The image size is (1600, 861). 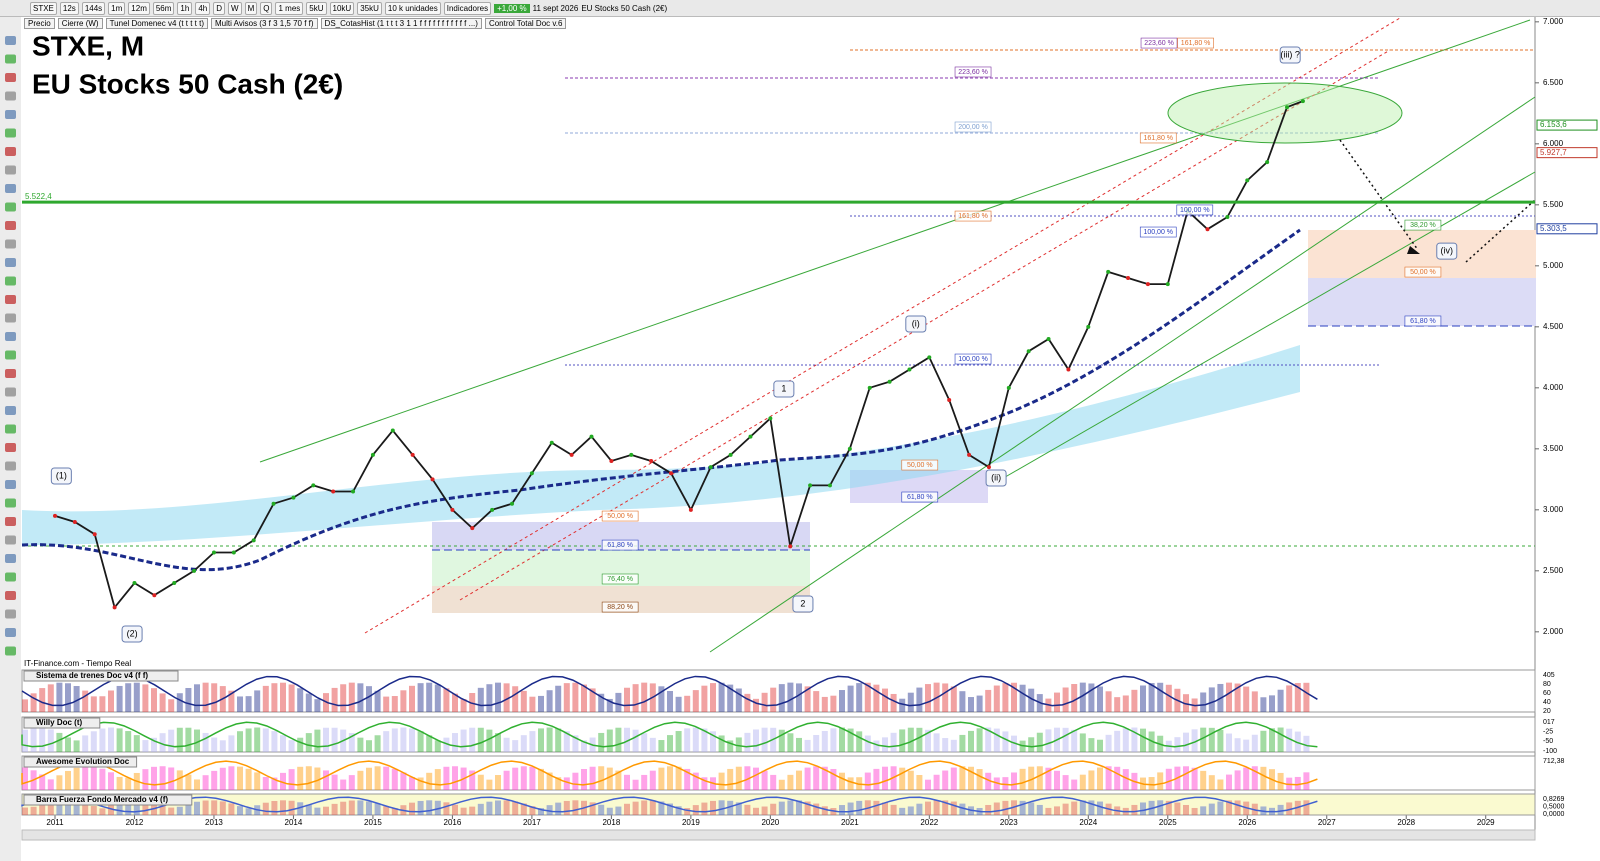 I want to click on fib-label: 100,00 %, so click(x=973, y=359).